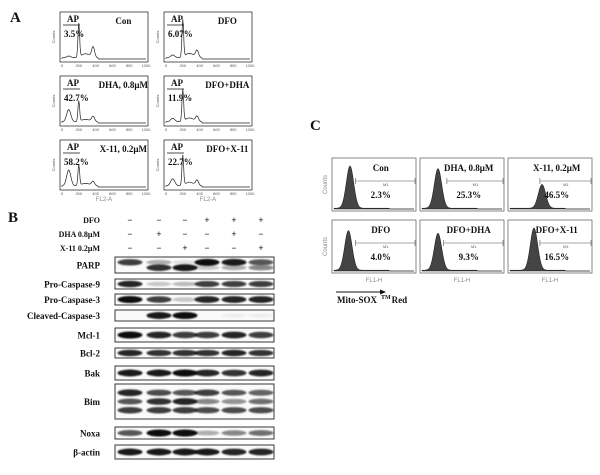  I want to click on blot-label: Noxa, so click(90, 434).